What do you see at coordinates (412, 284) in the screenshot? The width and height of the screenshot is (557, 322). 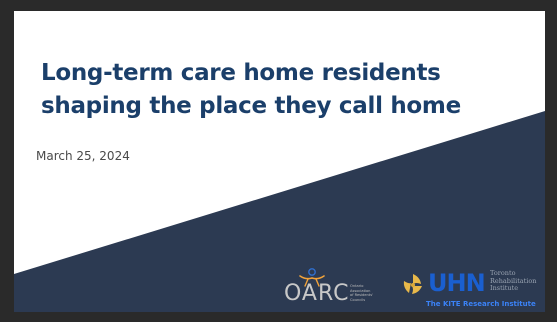 I see `uhn-emblem-icon` at bounding box center [412, 284].